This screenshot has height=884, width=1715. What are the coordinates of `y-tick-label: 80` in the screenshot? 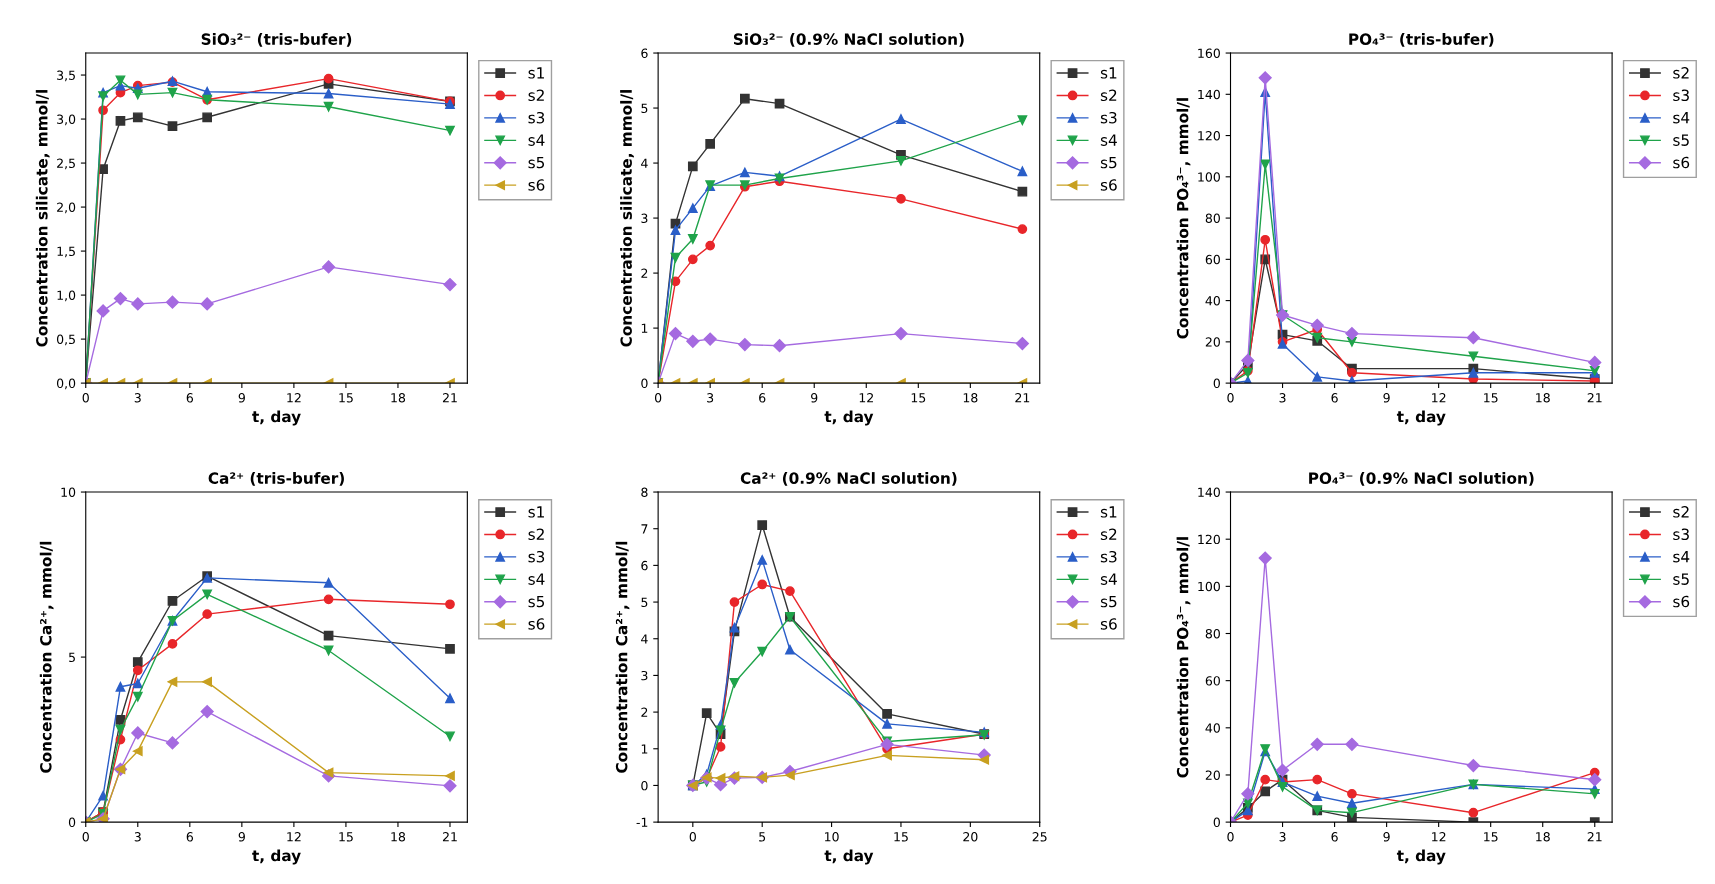 It's located at (1212, 218).